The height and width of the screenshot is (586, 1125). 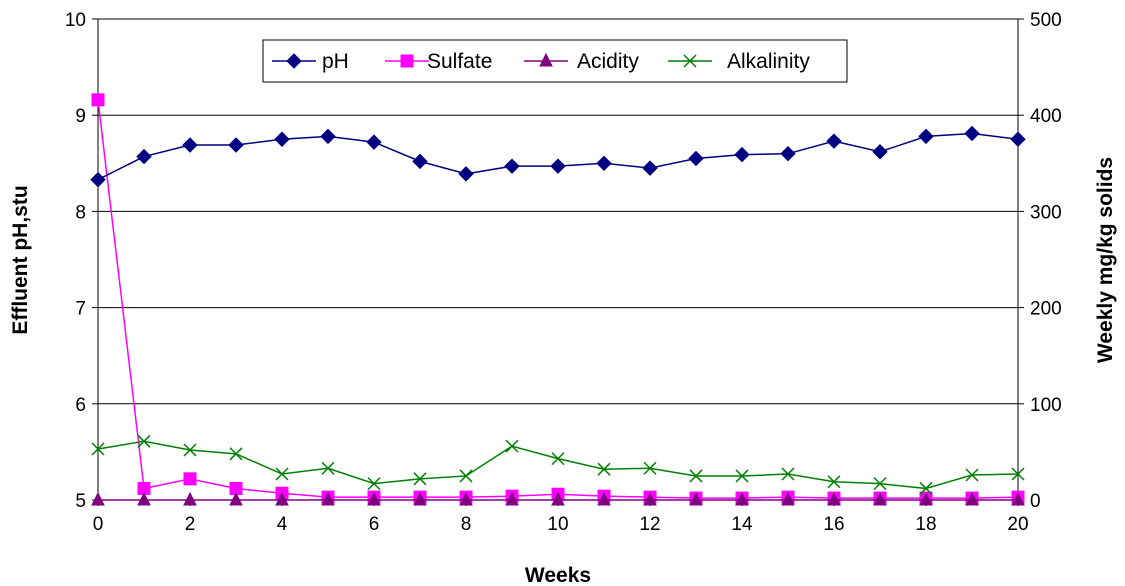 I want to click on series-acidity, so click(x=558, y=498).